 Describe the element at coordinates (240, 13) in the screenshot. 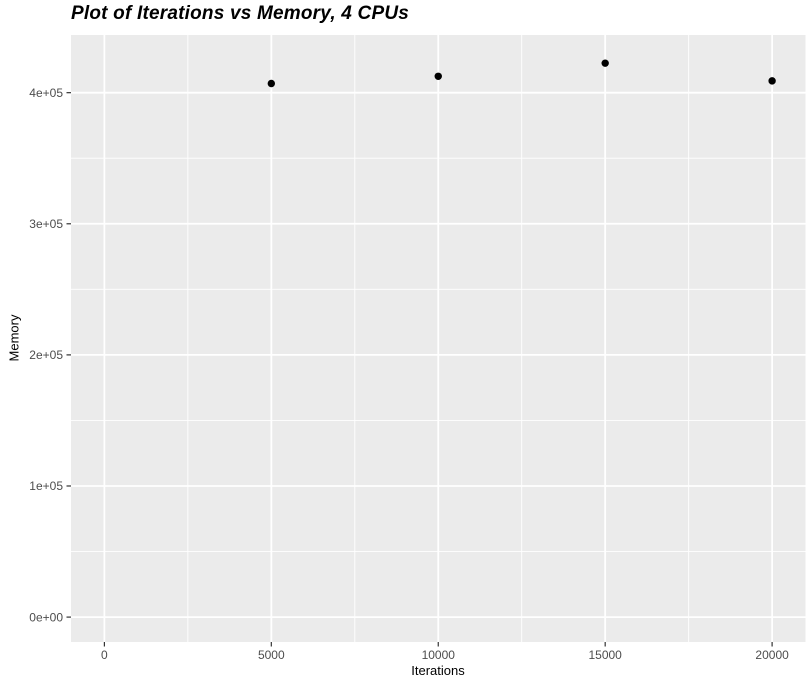

I see `plot-title: Plot of Iterations vs Memory, 4 CPUs` at that location.